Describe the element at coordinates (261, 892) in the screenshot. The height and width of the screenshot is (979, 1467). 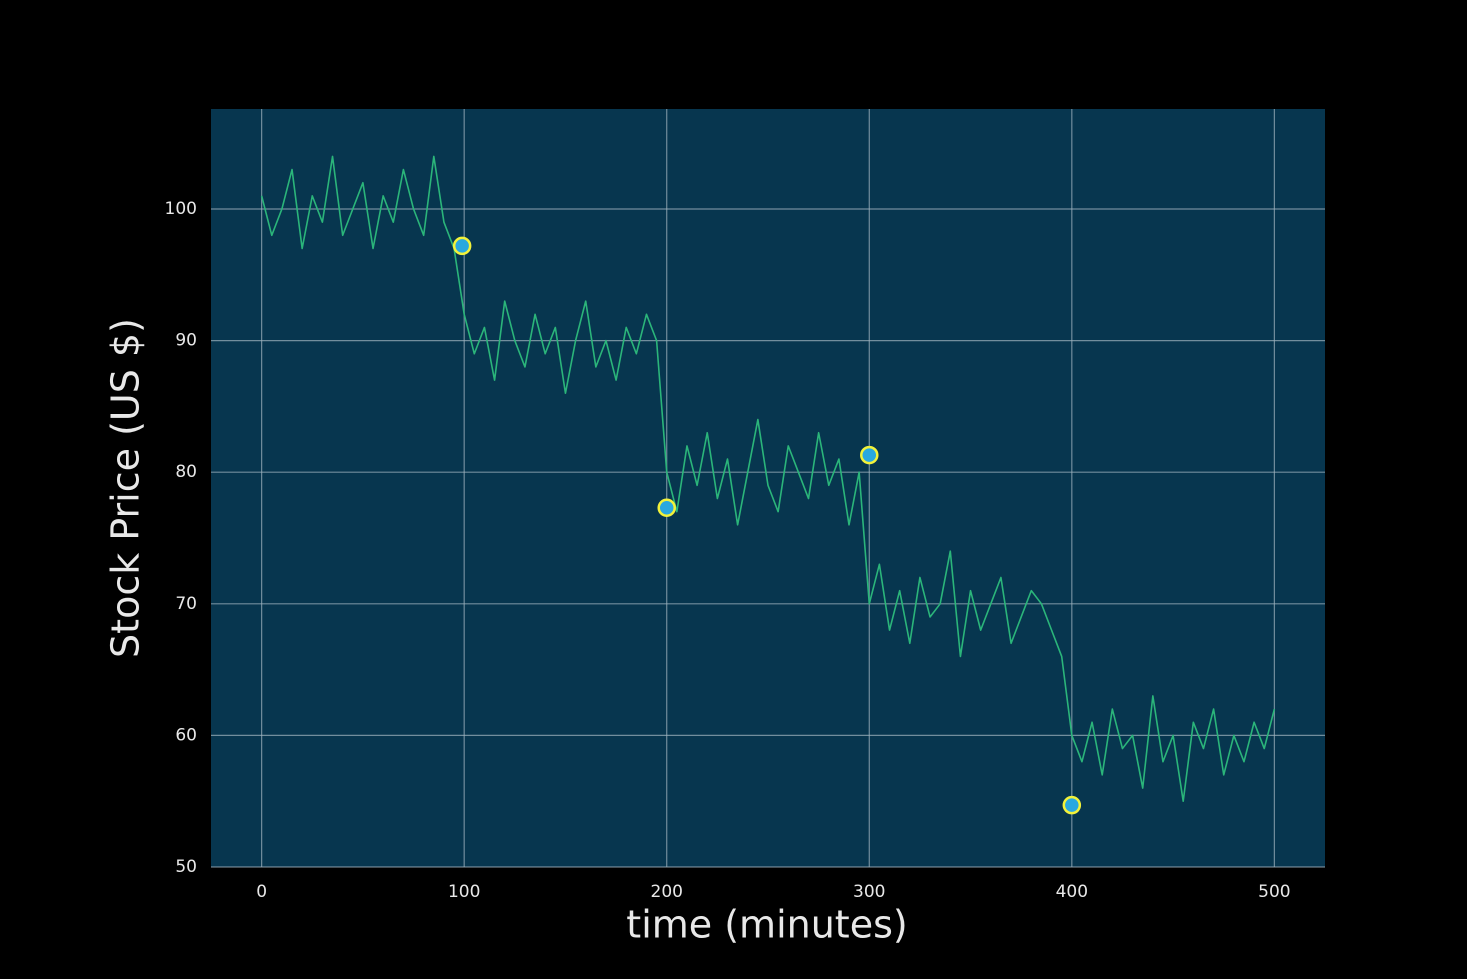
I see `x-tick-label: 0` at that location.